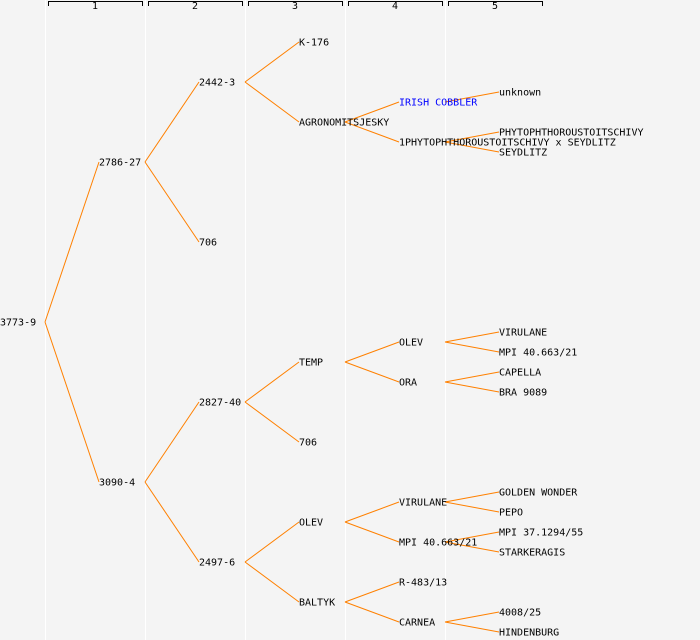 This screenshot has width=700, height=640. Describe the element at coordinates (507, 143) in the screenshot. I see `node-label: 1PHYTOPHTHOROUSTOITSCHIVY x SEYDLITZ` at that location.